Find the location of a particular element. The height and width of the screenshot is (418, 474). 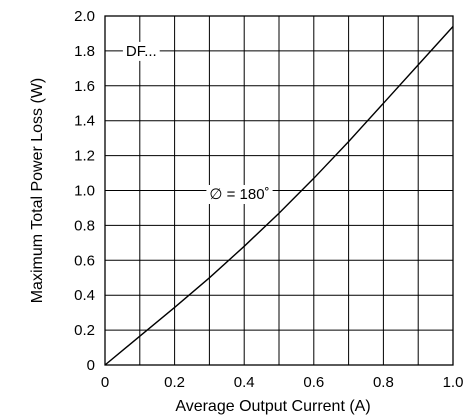

x-tick-label: 0.2 is located at coordinates (174, 382).